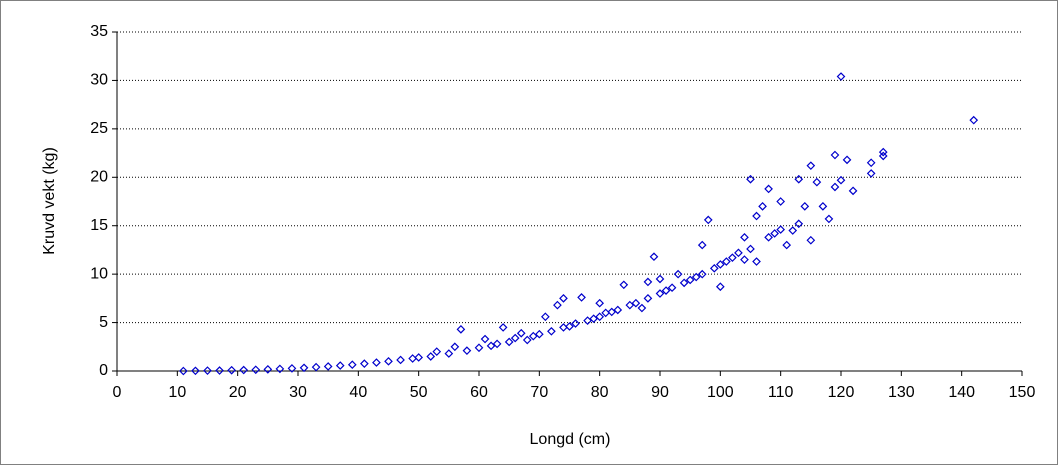 The height and width of the screenshot is (465, 1058). What do you see at coordinates (1022, 392) in the screenshot?
I see `x-tick-label: 150` at bounding box center [1022, 392].